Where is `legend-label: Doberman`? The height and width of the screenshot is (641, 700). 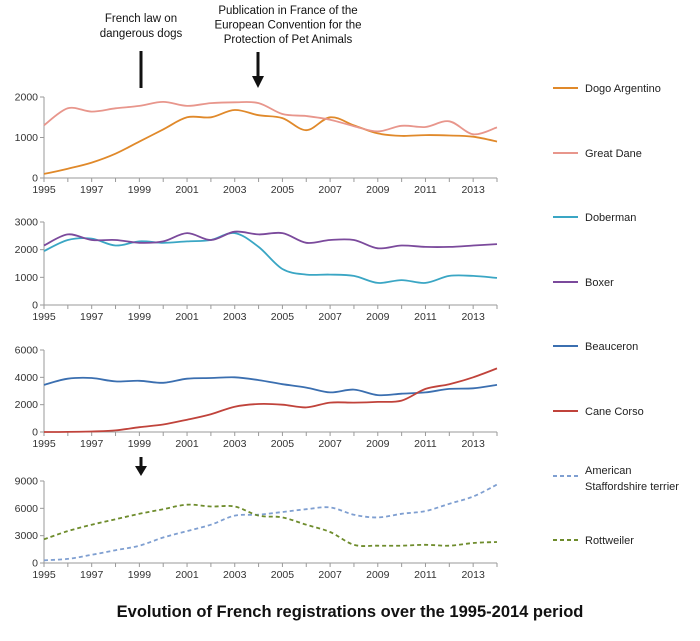
legend-label: Doberman is located at coordinates (610, 218).